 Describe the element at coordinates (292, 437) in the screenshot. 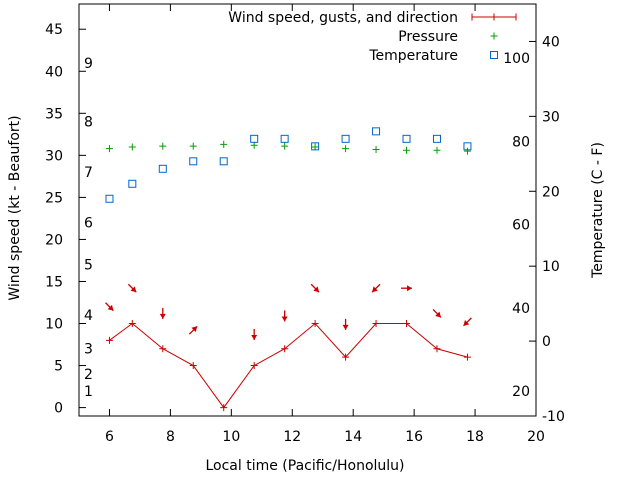

I see `x-tick-label: 12` at that location.